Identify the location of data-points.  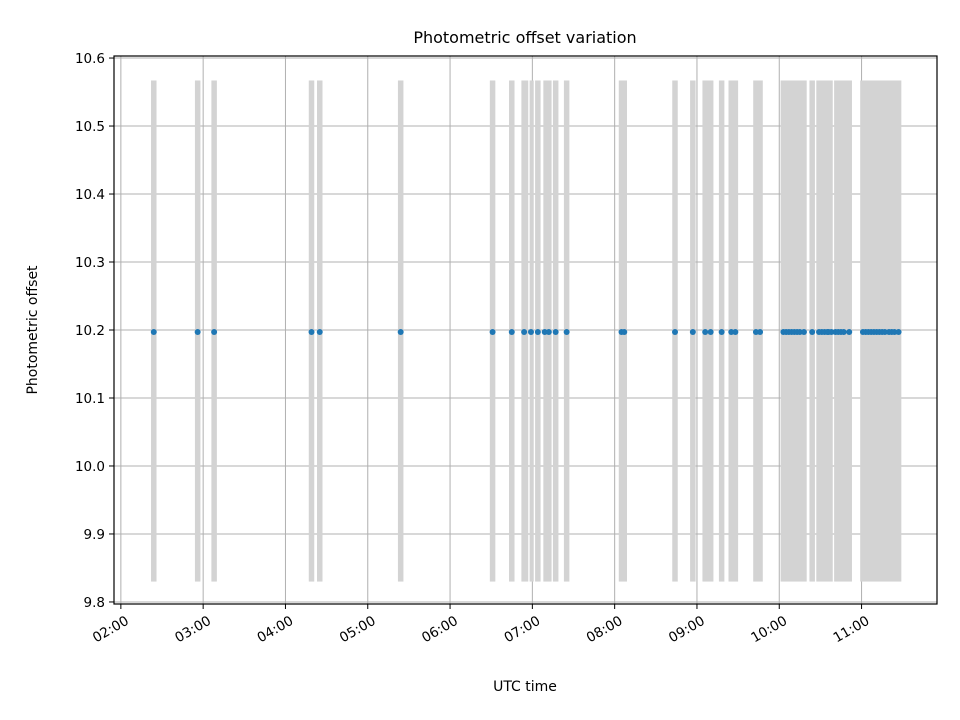
(526, 332).